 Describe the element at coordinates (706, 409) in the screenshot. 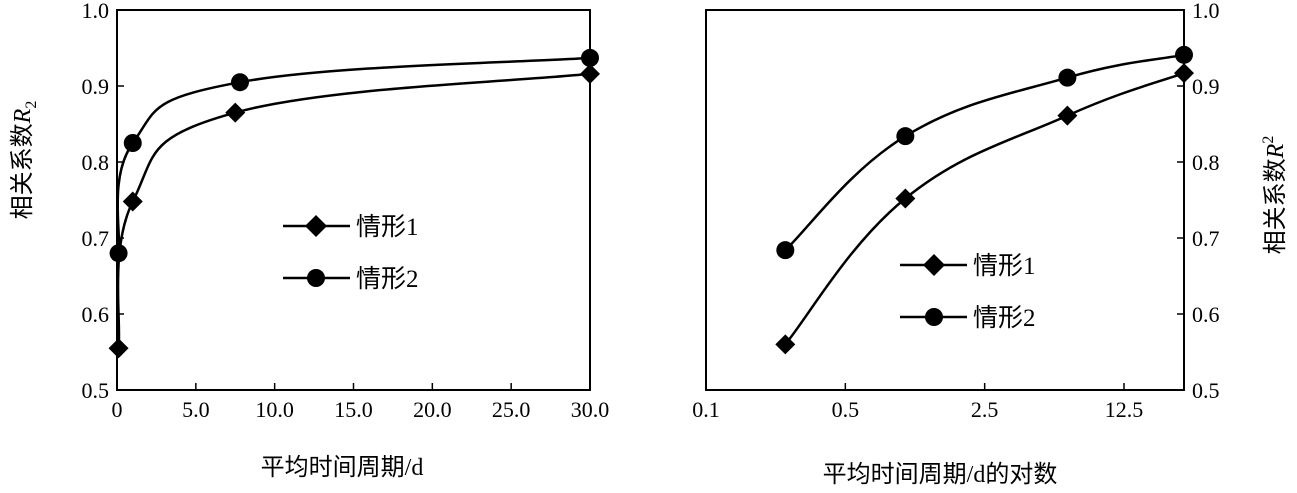

I see `x-tick-label: 0.1` at that location.